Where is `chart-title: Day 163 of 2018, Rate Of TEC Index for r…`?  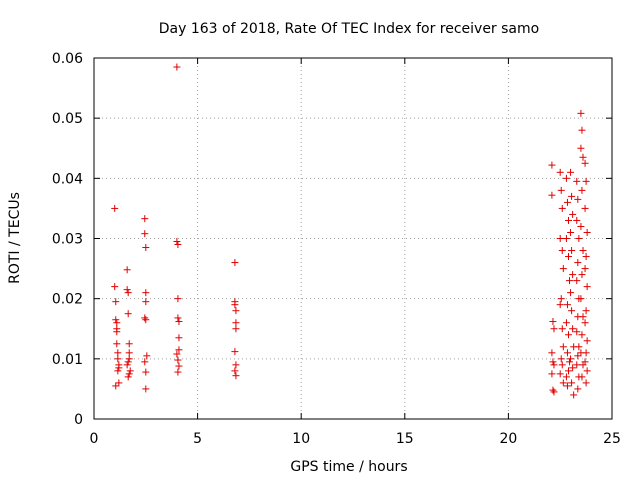 chart-title: Day 163 of 2018, Rate Of TEC Index for r… is located at coordinates (349, 29).